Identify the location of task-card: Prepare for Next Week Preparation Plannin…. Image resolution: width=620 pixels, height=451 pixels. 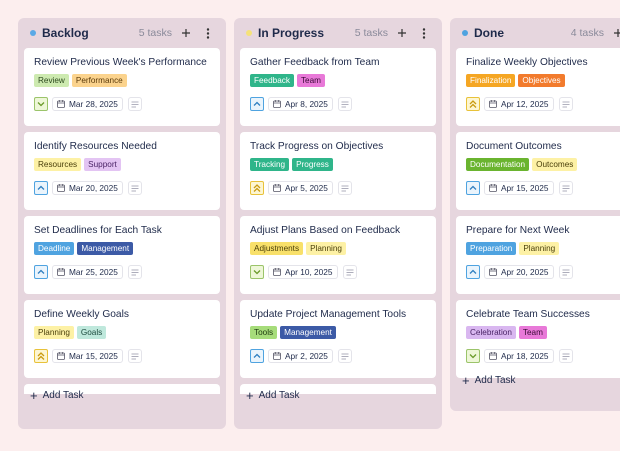
(538, 255).